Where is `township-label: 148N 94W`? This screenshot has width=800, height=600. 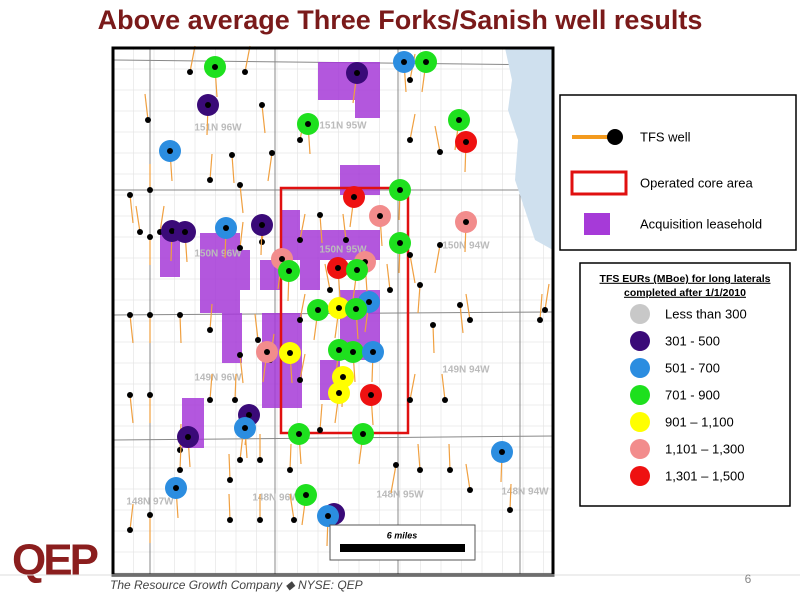
township-label: 148N 94W is located at coordinates (525, 492).